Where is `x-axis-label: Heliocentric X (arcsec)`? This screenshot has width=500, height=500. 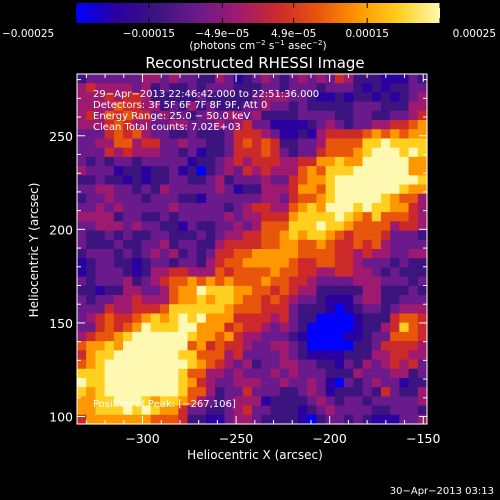 x-axis-label: Heliocentric X (arcsec) is located at coordinates (255, 455).